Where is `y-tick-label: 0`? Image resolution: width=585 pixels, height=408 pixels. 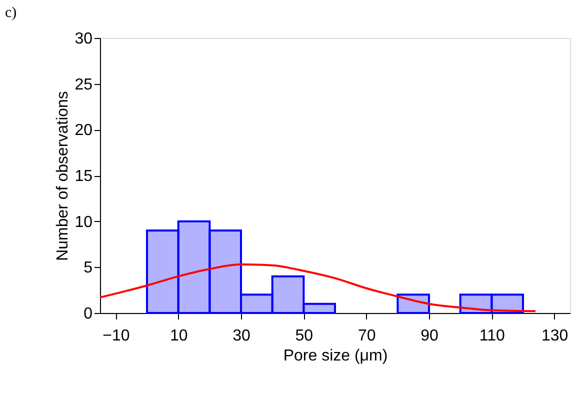
y-tick-label: 0 is located at coordinates (88, 314).